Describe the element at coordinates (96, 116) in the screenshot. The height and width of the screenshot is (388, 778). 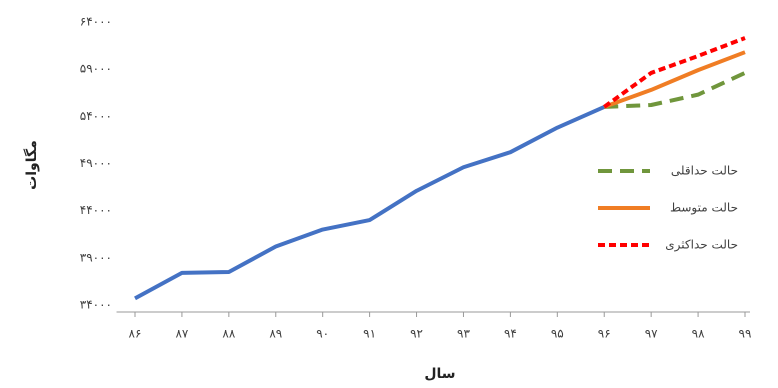
I see `y-tick-label: ۵۴۰۰۰` at that location.